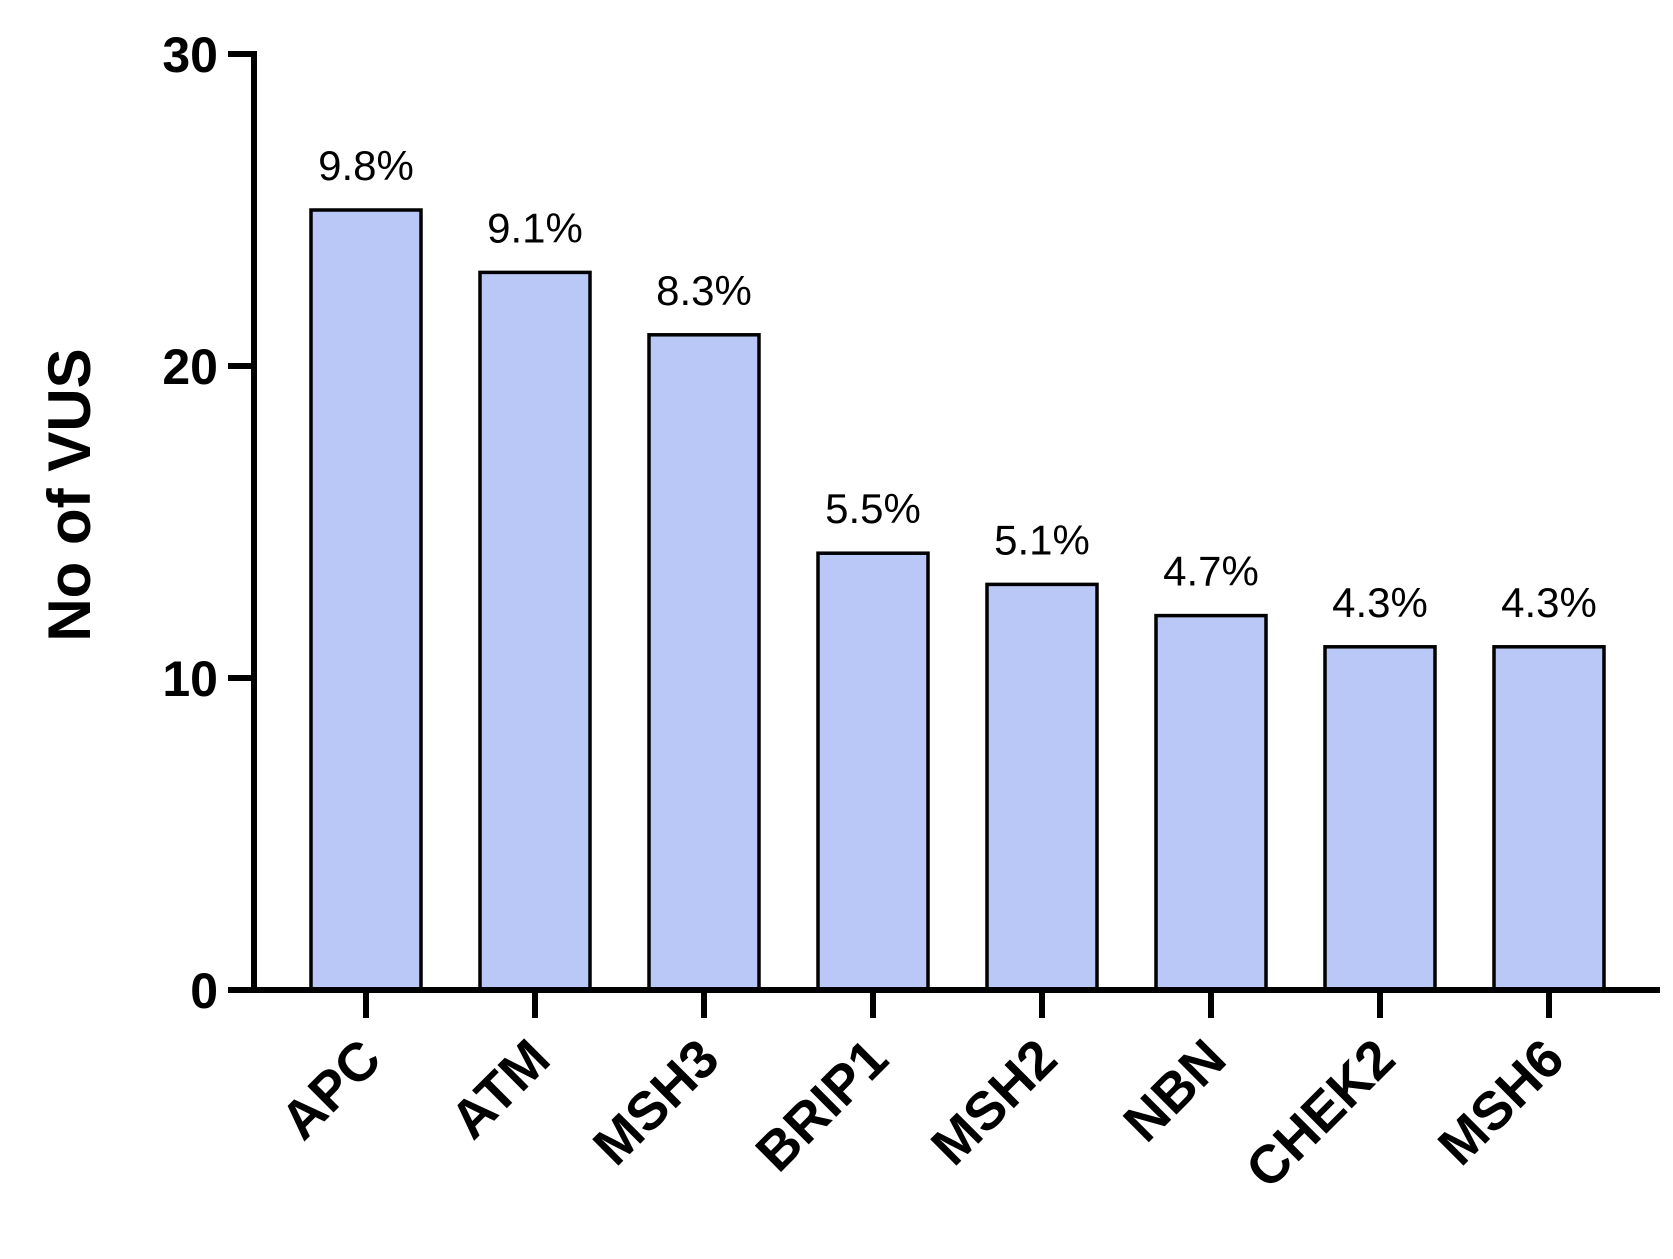 Image resolution: width=1673 pixels, height=1259 pixels. Describe the element at coordinates (190, 679) in the screenshot. I see `y-tick-label-10: 10` at that location.